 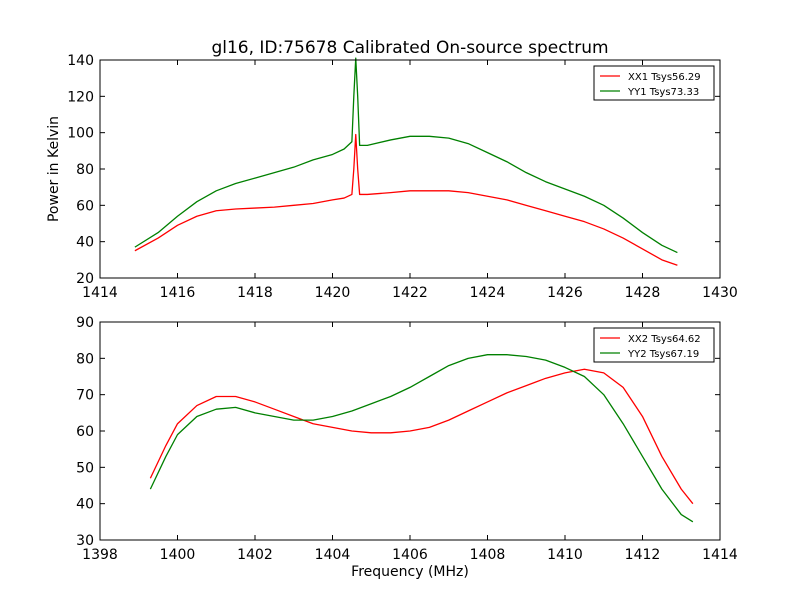 What do you see at coordinates (54, 169) in the screenshot?
I see `top-y-axis-label: Power in Kelvin` at bounding box center [54, 169].